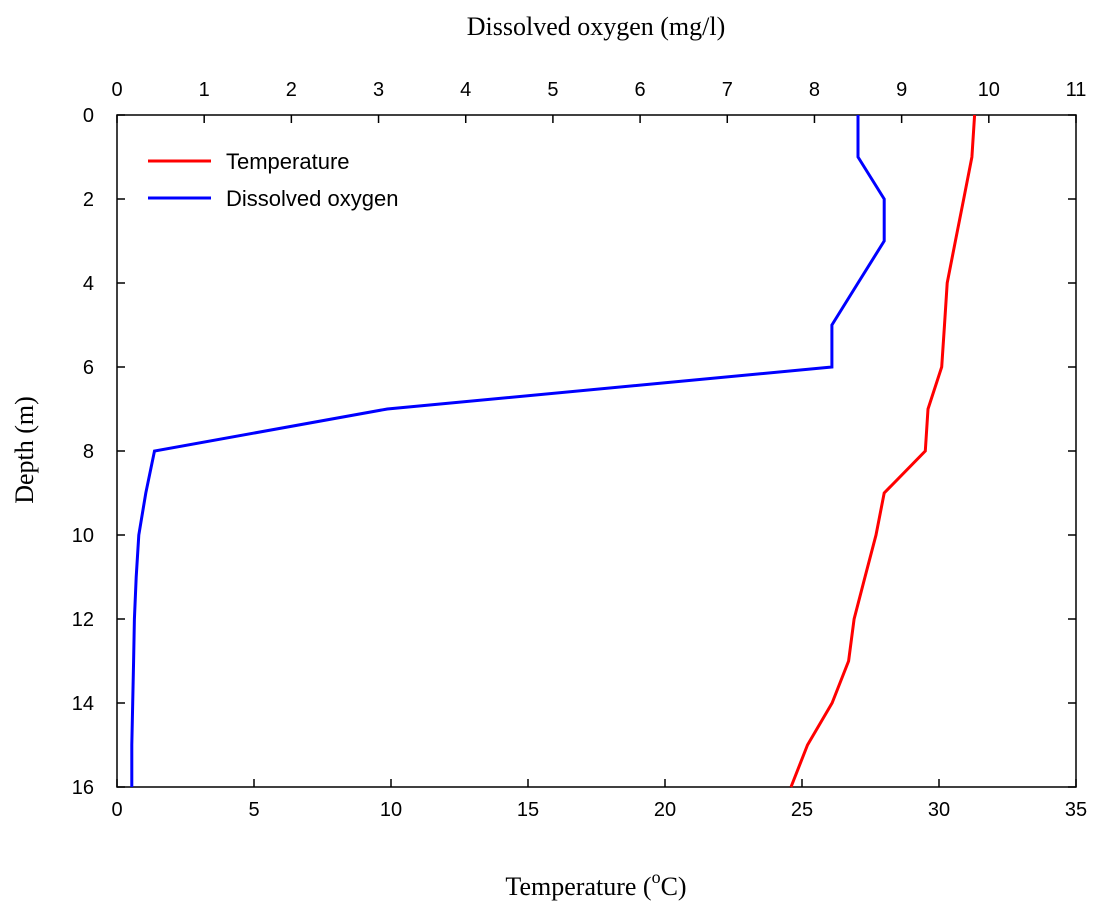  Describe the element at coordinates (939, 810) in the screenshot. I see `bottom-axis-tick-label: 30` at that location.